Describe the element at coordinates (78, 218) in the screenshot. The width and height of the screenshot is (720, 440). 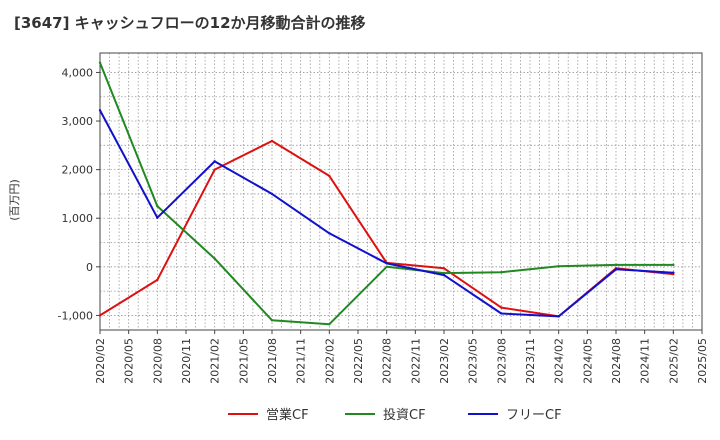
I see `y-tick-label: 1,000` at that location.